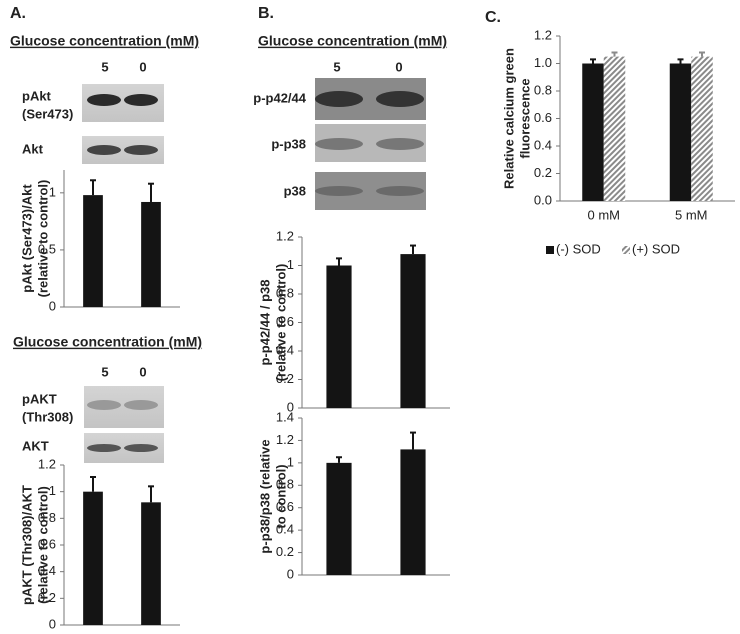  What do you see at coordinates (578, 248) in the screenshot?
I see `legend-label: (-) SOD` at bounding box center [578, 248].